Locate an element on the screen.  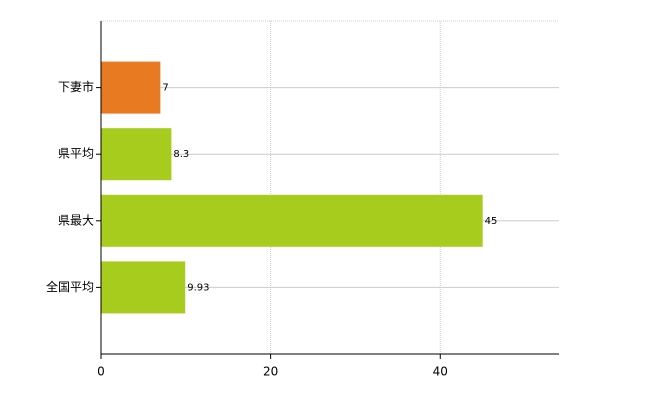
x-tick-label: 0 is located at coordinates (101, 372).